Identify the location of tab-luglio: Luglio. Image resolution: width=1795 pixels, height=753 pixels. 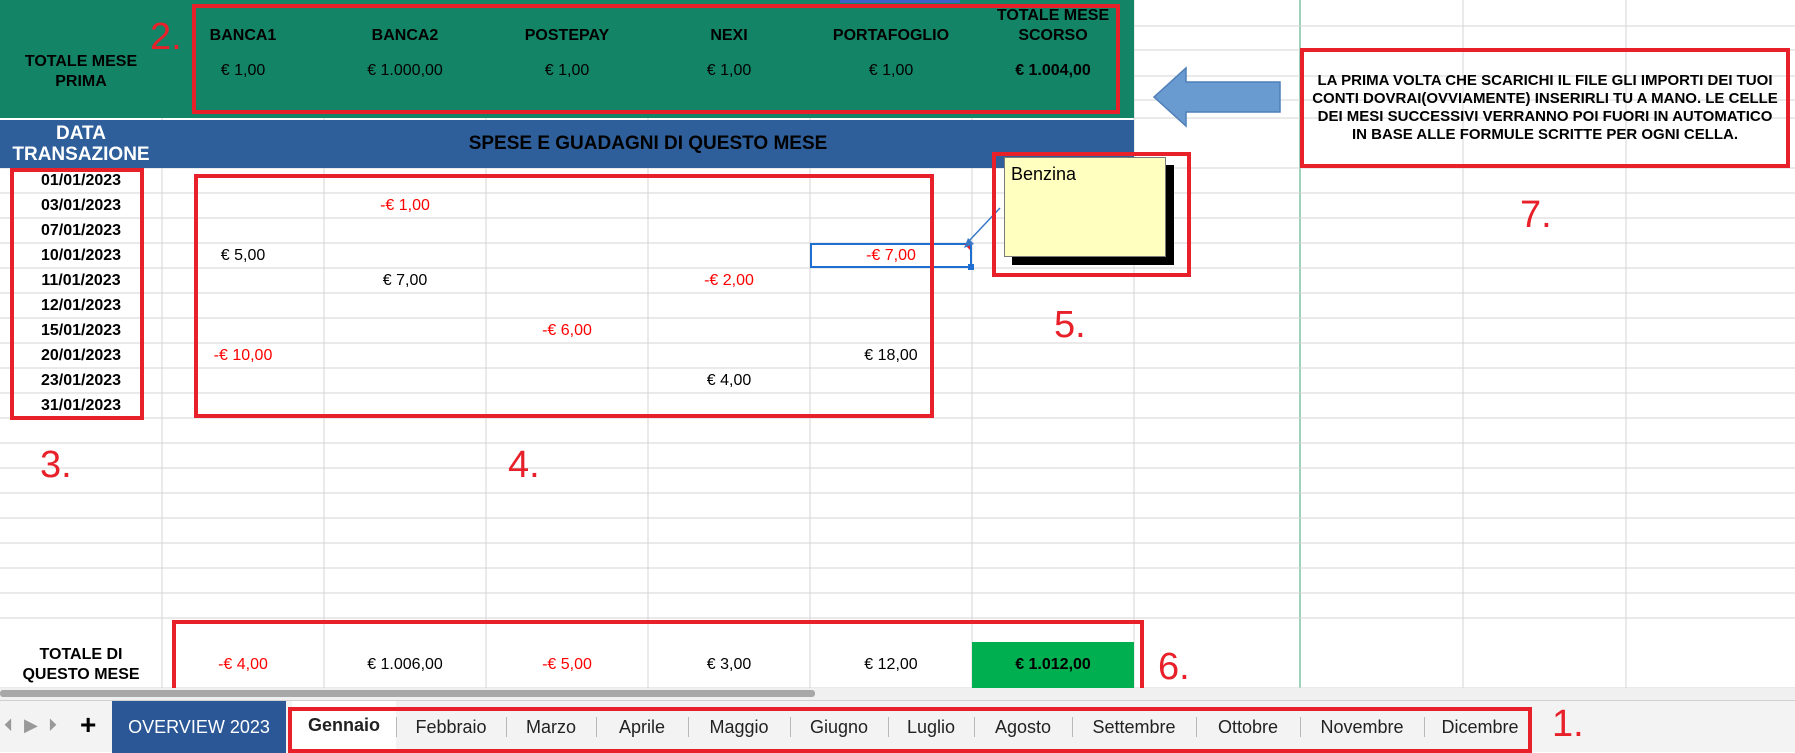
(931, 727).